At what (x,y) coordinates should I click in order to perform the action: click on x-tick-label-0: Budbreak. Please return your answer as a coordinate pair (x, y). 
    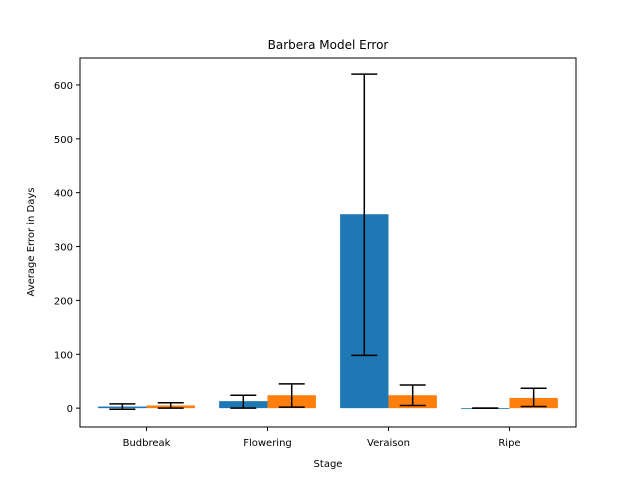
    Looking at the image, I should click on (147, 443).